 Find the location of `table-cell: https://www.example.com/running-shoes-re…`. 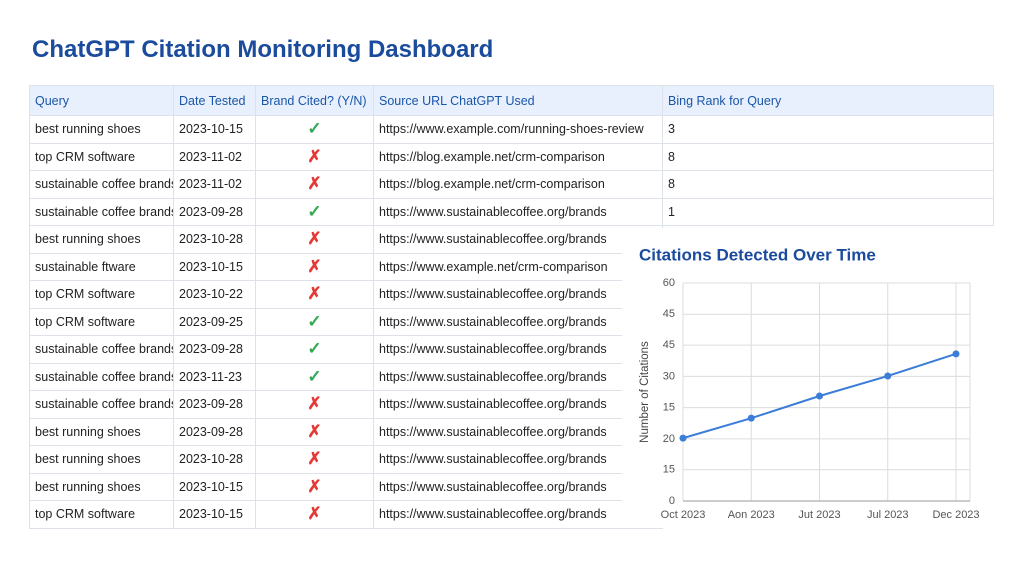

table-cell: https://www.example.com/running-shoes-re… is located at coordinates (518, 129).